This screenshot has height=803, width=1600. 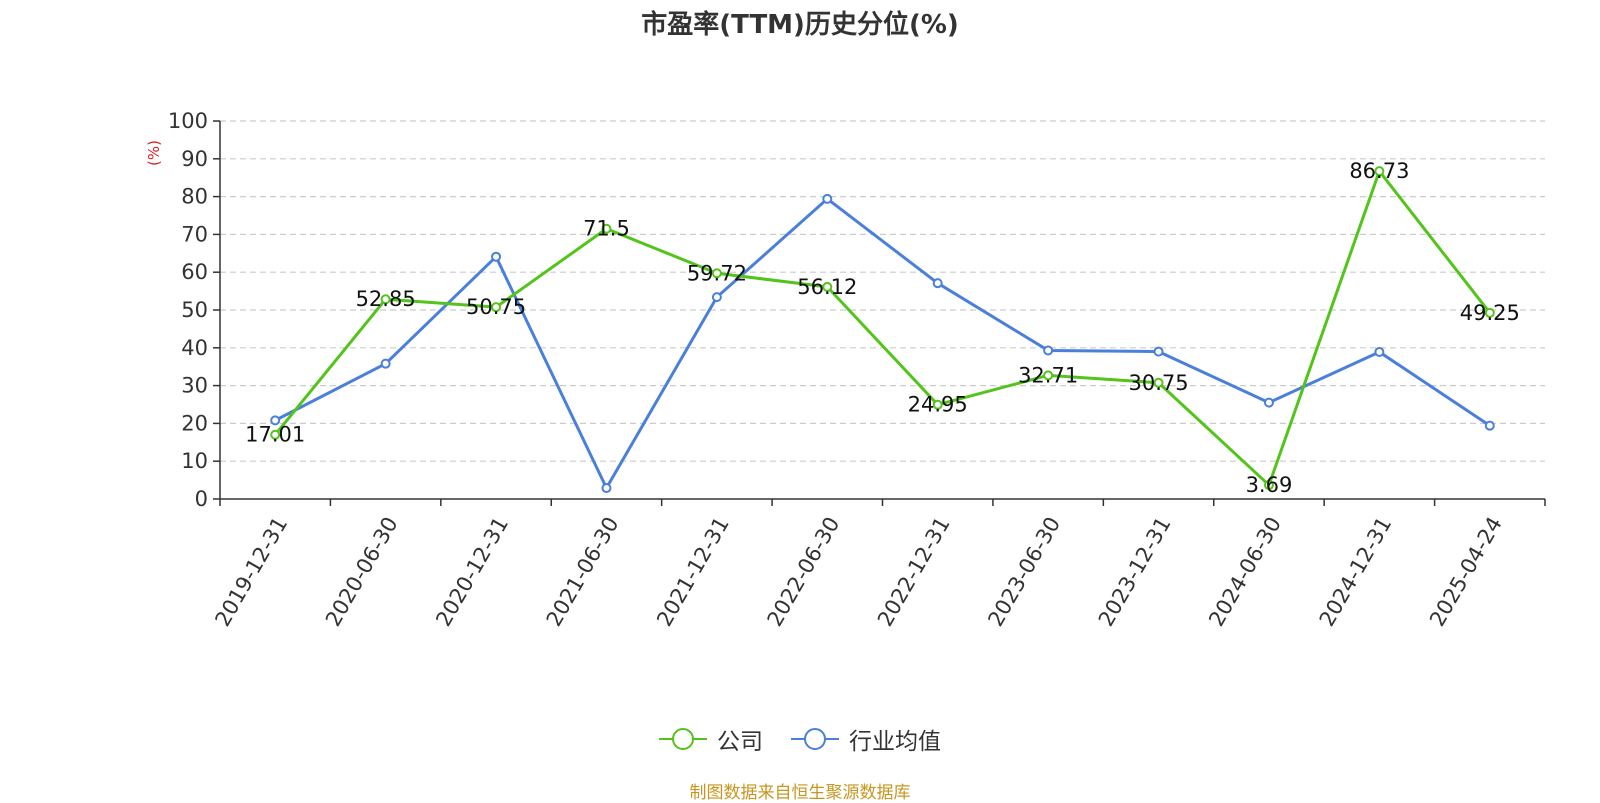 What do you see at coordinates (251, 572) in the screenshot?
I see `x-tick-label: 2019-12-31` at bounding box center [251, 572].